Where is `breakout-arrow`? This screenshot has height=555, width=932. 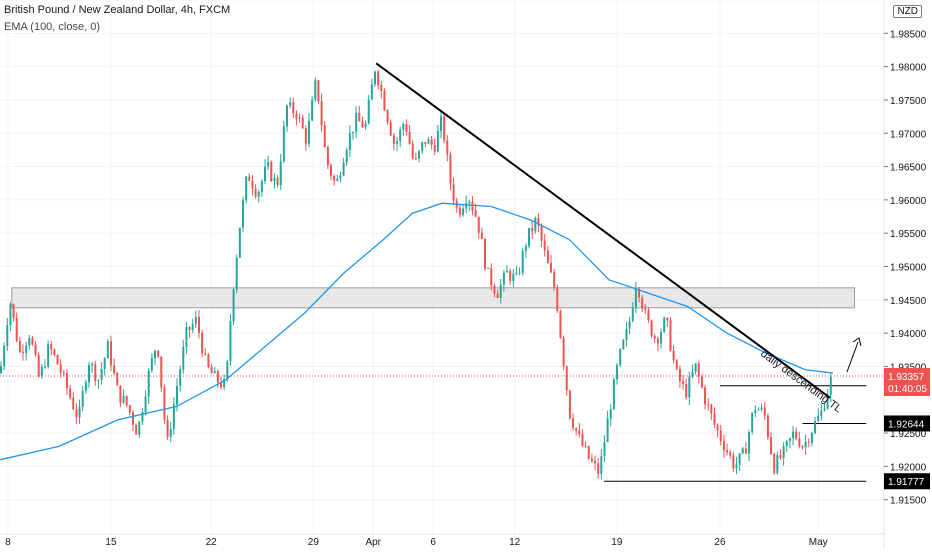
breakout-arrow is located at coordinates (852, 357).